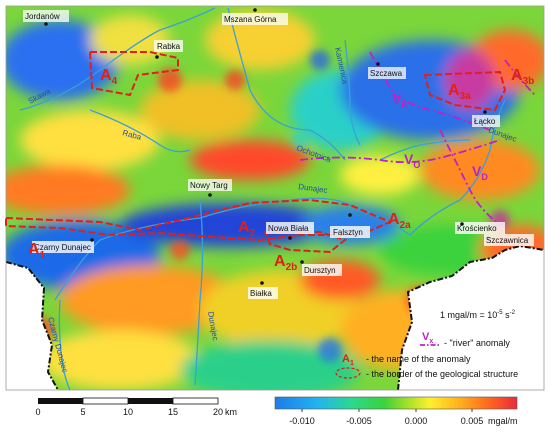  Describe the element at coordinates (348, 373) in the screenshot. I see `legend-border-ellipse` at that location.